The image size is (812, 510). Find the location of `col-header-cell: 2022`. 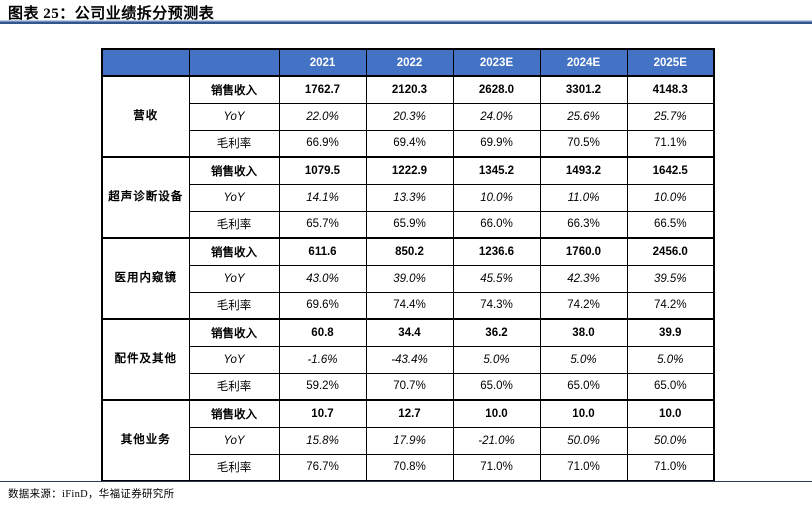

col-header-cell: 2022 is located at coordinates (409, 62).